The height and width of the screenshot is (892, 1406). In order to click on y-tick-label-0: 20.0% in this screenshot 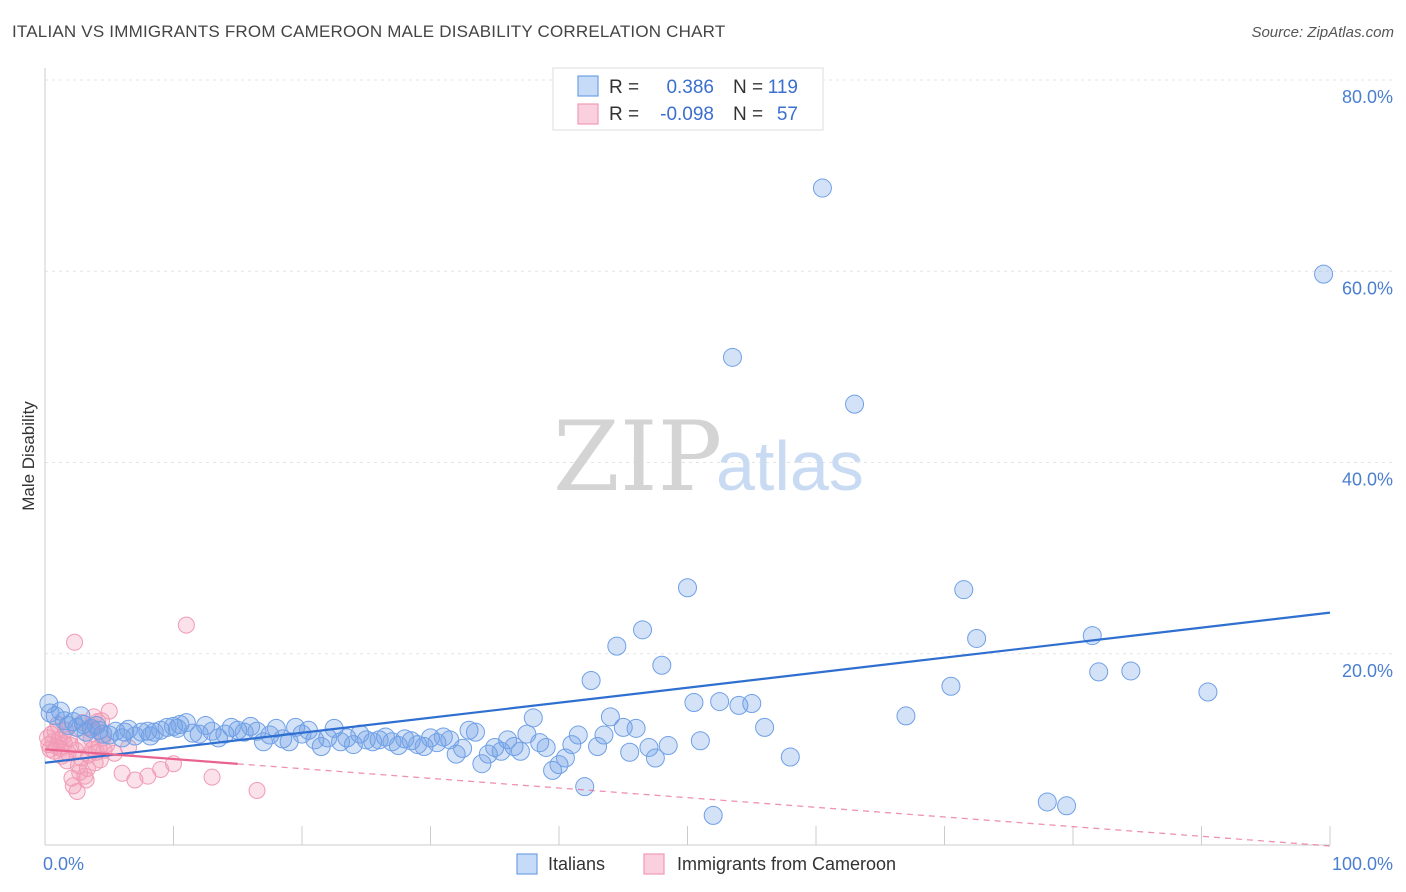, I will do `click(1367, 671)`.